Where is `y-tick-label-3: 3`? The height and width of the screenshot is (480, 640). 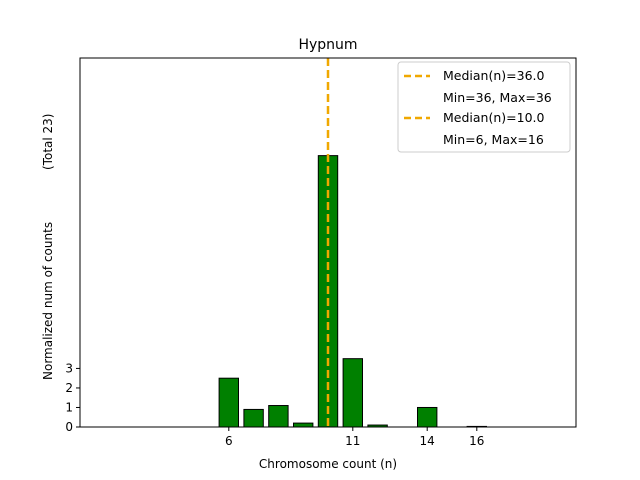 y-tick-label-3: 3 is located at coordinates (69, 368).